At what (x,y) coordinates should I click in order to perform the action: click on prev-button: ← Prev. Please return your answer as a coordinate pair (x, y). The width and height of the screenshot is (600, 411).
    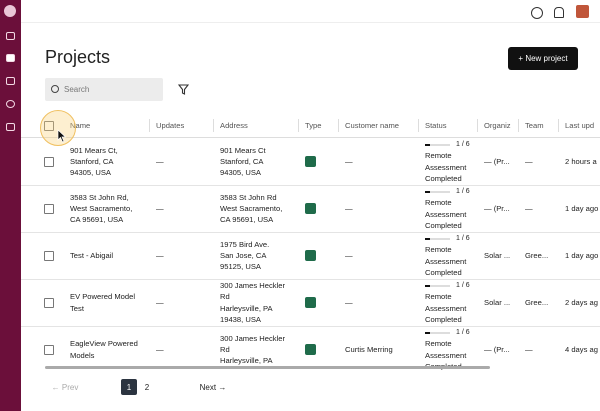
    Looking at the image, I should click on (65, 387).